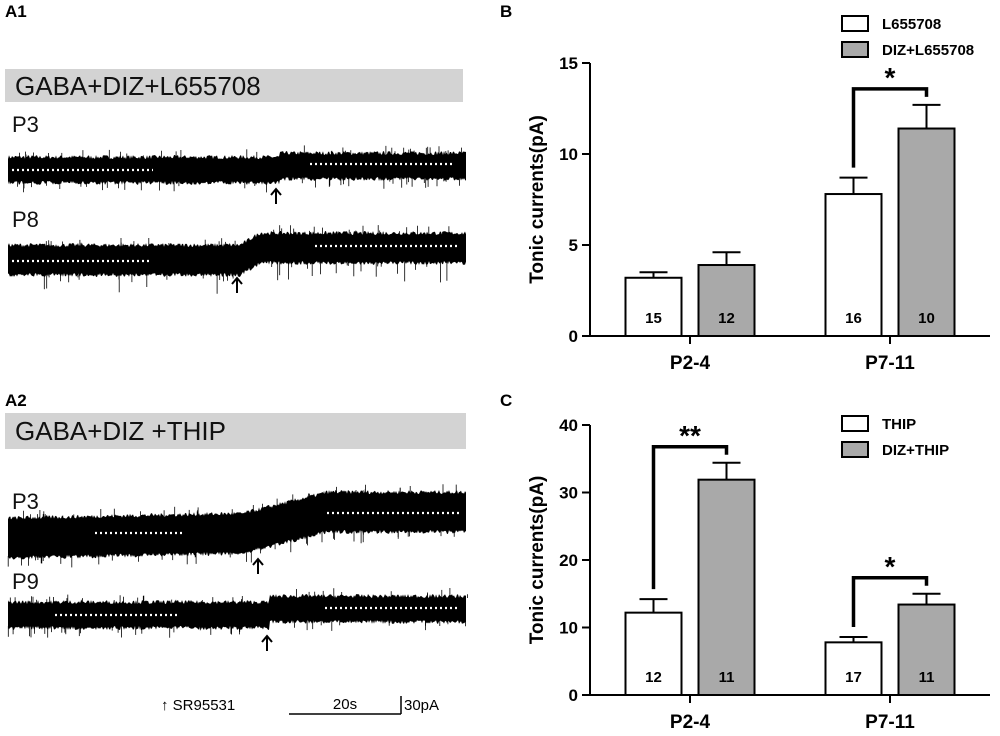 This screenshot has width=1000, height=736. I want to click on scale-time-label: 20s, so click(345, 704).